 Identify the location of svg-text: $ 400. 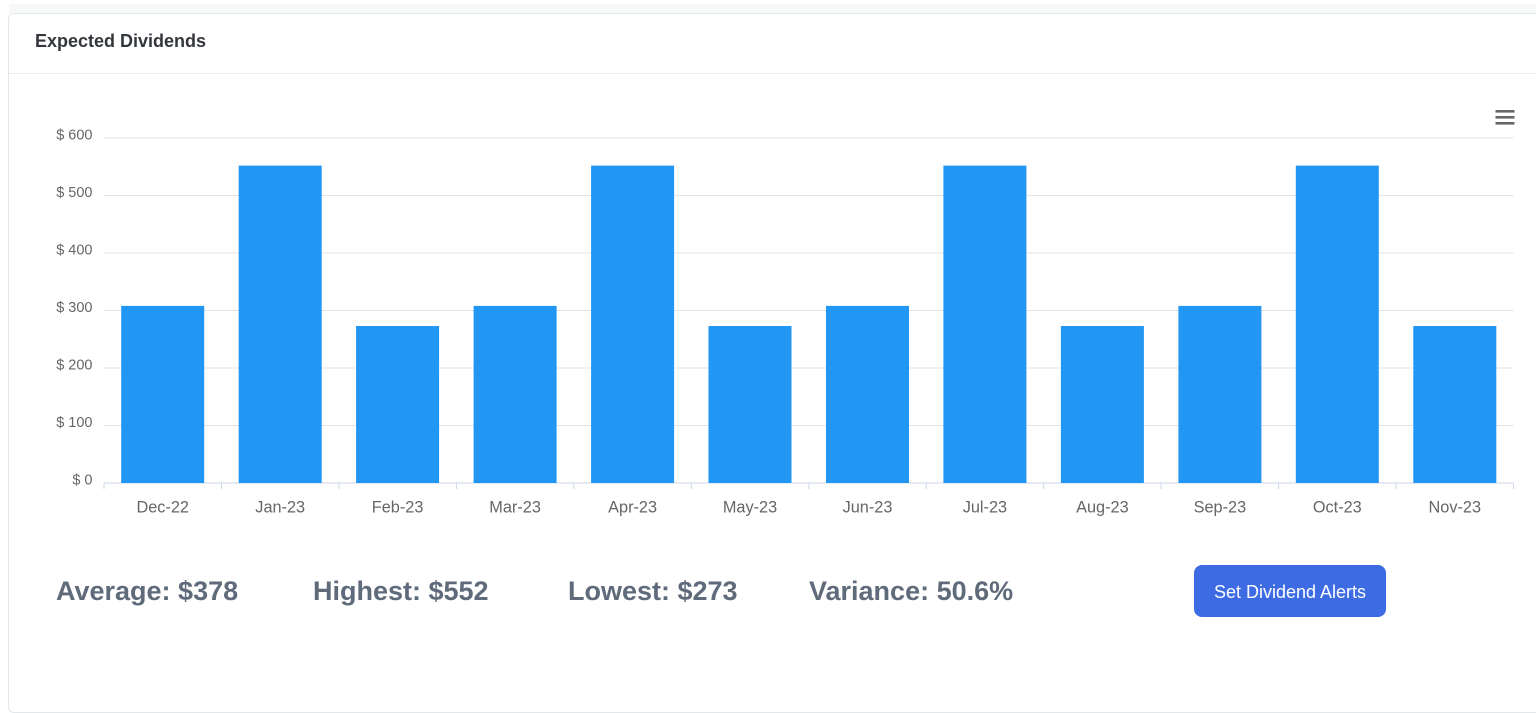
(74, 251).